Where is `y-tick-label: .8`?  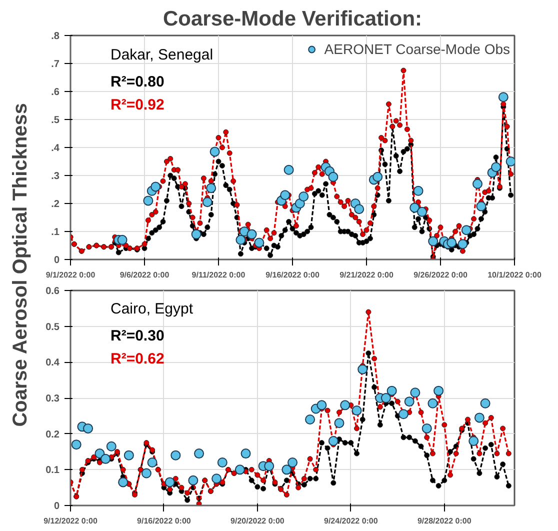
y-tick-label: .8 is located at coordinates (55, 36).